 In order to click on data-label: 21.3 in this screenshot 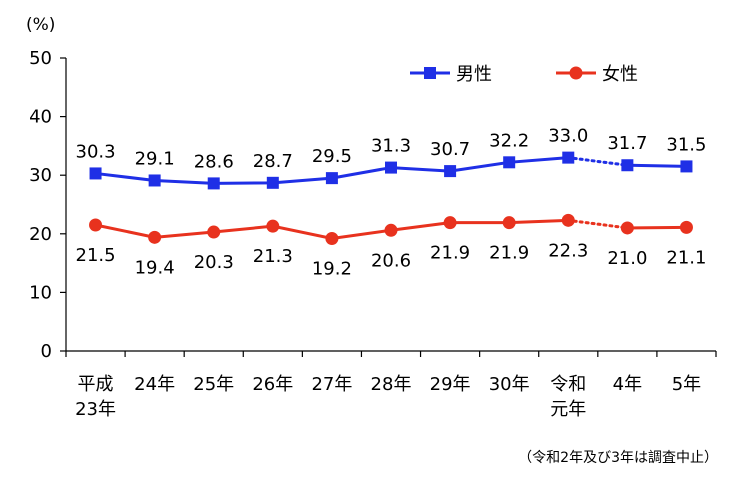, I will do `click(273, 256)`.